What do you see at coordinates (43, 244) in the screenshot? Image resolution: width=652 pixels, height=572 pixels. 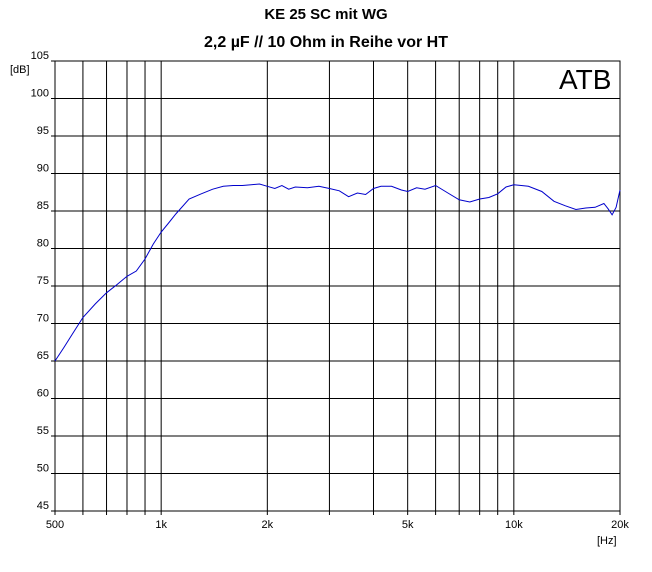 I see `y-tick-label: 80` at bounding box center [43, 244].